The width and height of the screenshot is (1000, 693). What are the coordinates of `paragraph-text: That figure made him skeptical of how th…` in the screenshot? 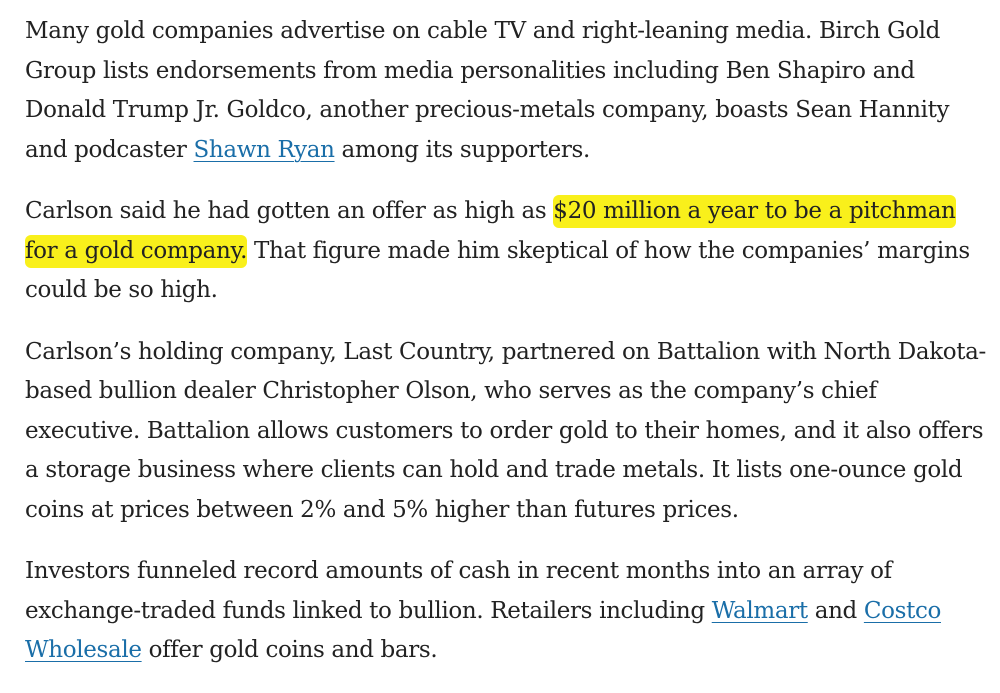 It's located at (497, 270).